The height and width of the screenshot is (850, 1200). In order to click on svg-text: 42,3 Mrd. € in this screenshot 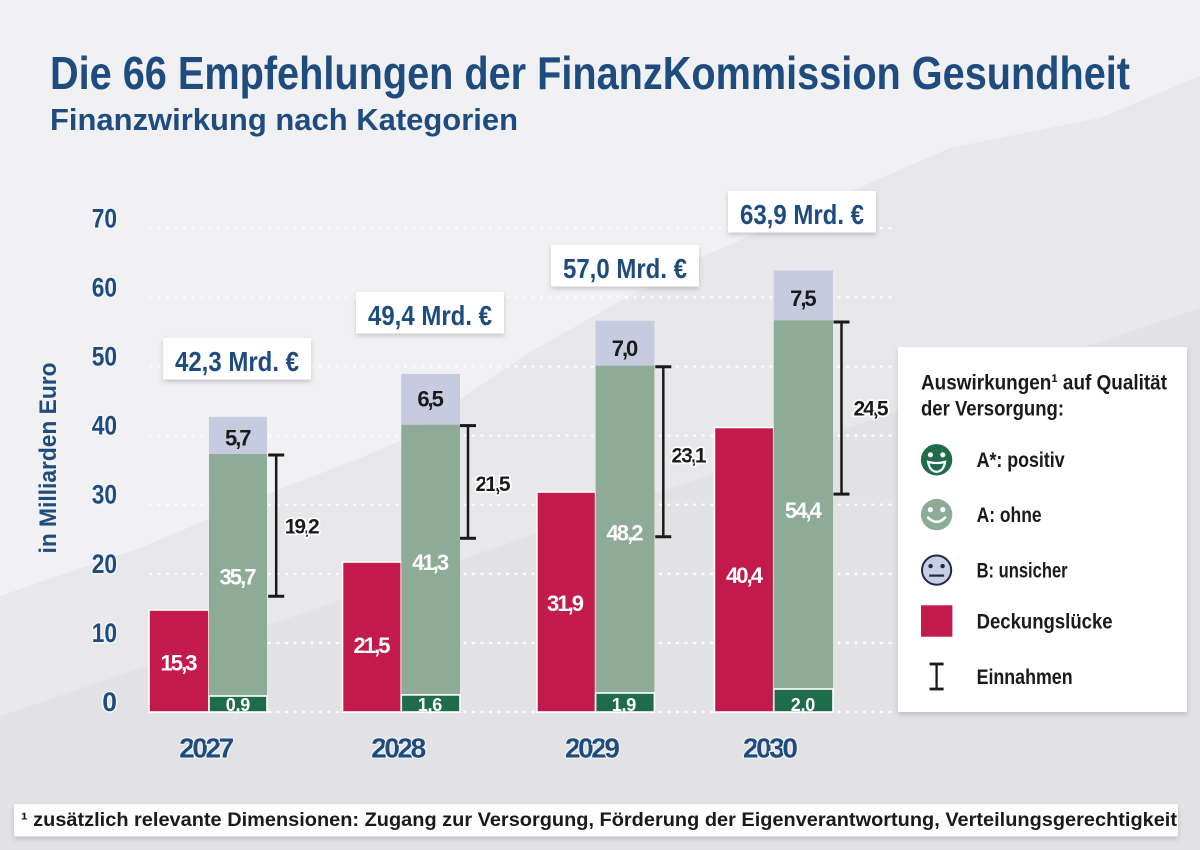, I will do `click(237, 361)`.